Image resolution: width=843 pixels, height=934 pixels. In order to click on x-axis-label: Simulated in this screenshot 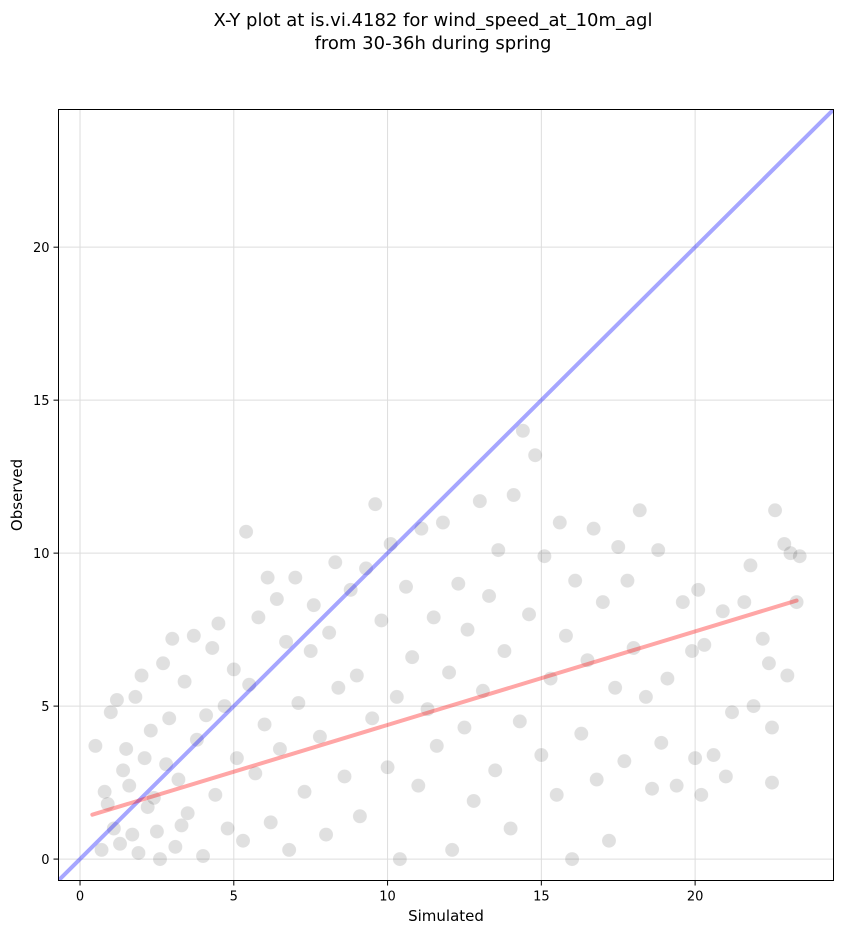, I will do `click(446, 916)`.